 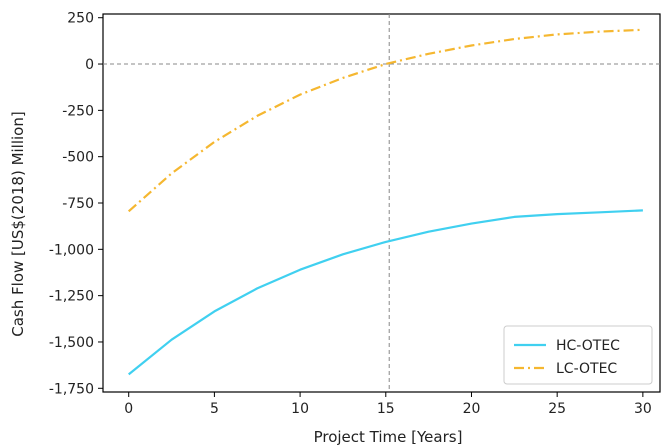 What do you see at coordinates (78, 111) in the screenshot?
I see `y-tick-label: -250` at bounding box center [78, 111].